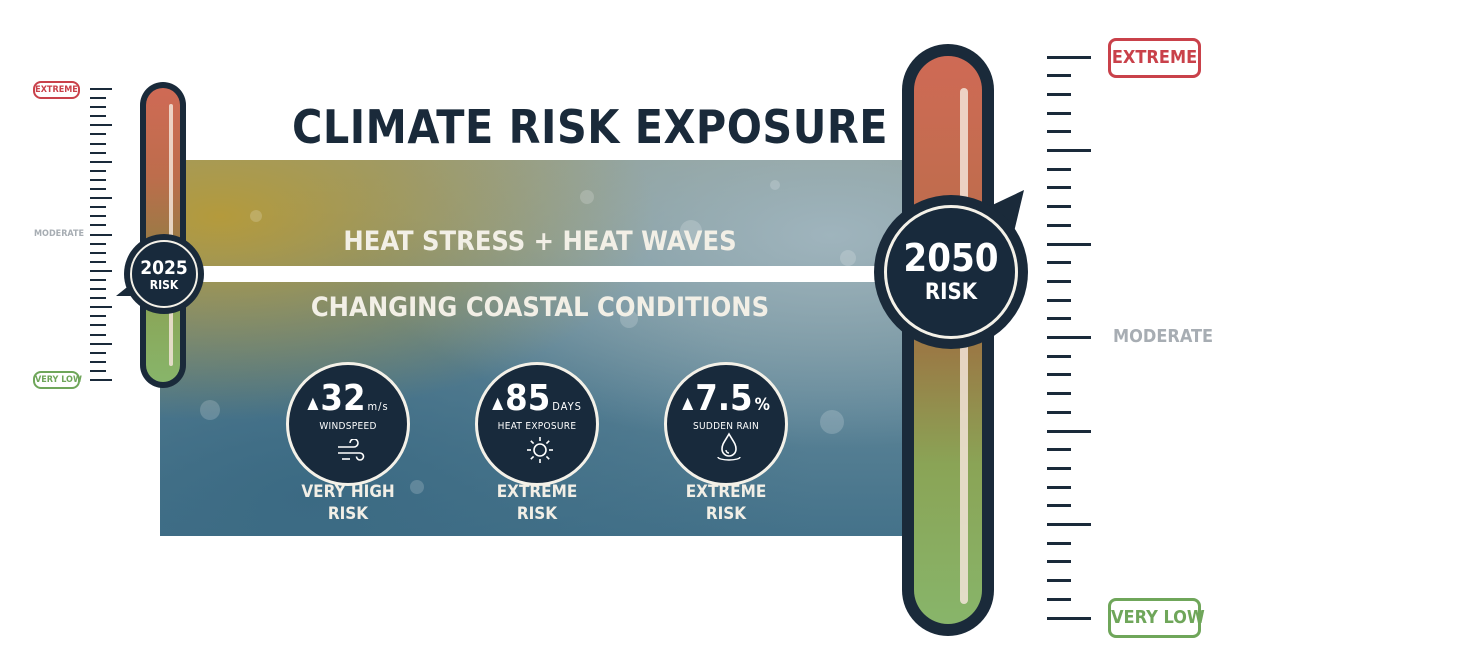 This screenshot has height=672, width=1472. What do you see at coordinates (528, 398) in the screenshot?
I see `heat-exposure-value: 85` at bounding box center [528, 398].